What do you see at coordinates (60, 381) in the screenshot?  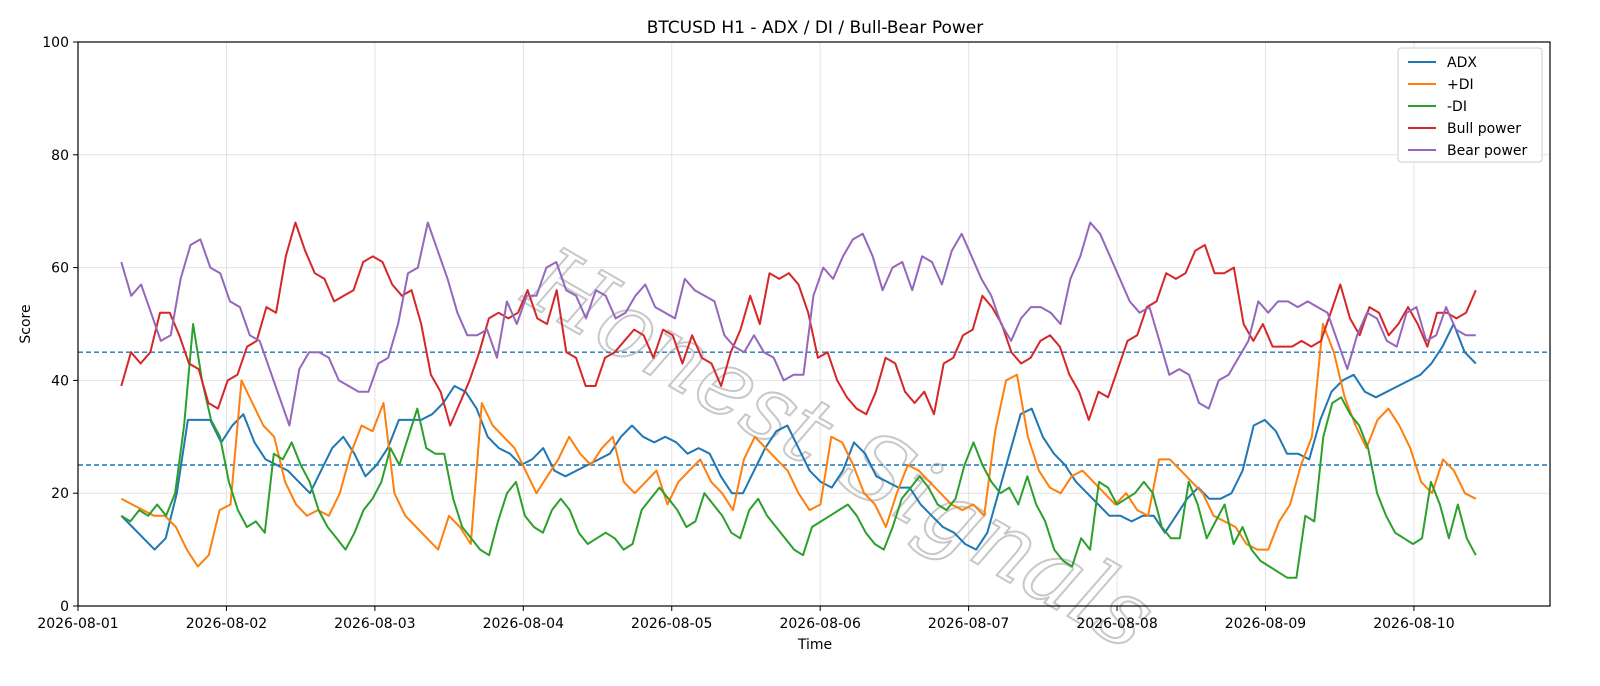 I see `y-tick-label: 40` at bounding box center [60, 381].